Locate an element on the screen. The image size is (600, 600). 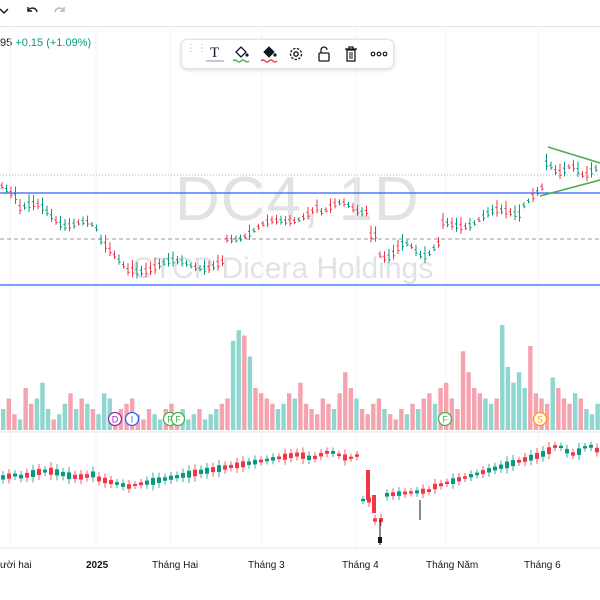
trash-icon is located at coordinates (351, 54).